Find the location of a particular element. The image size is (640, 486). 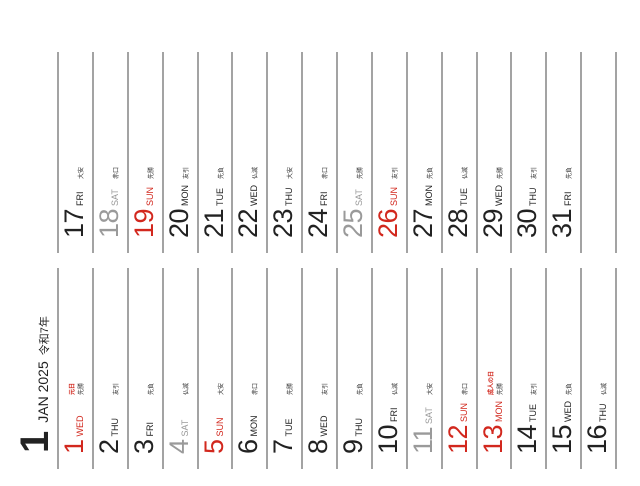

day-main: 6 MON is located at coordinates (251, 434).